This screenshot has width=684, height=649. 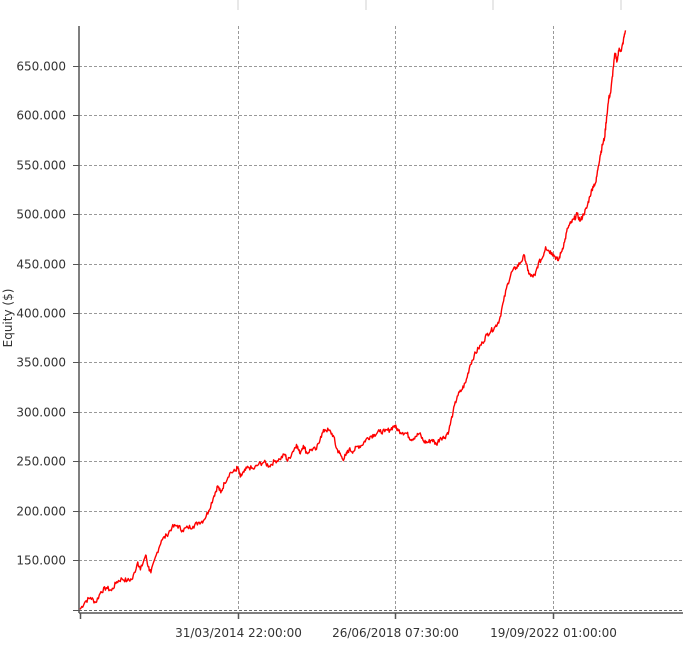 I want to click on x-tick-label: 19/09/2022 01:00:00, so click(x=553, y=633).